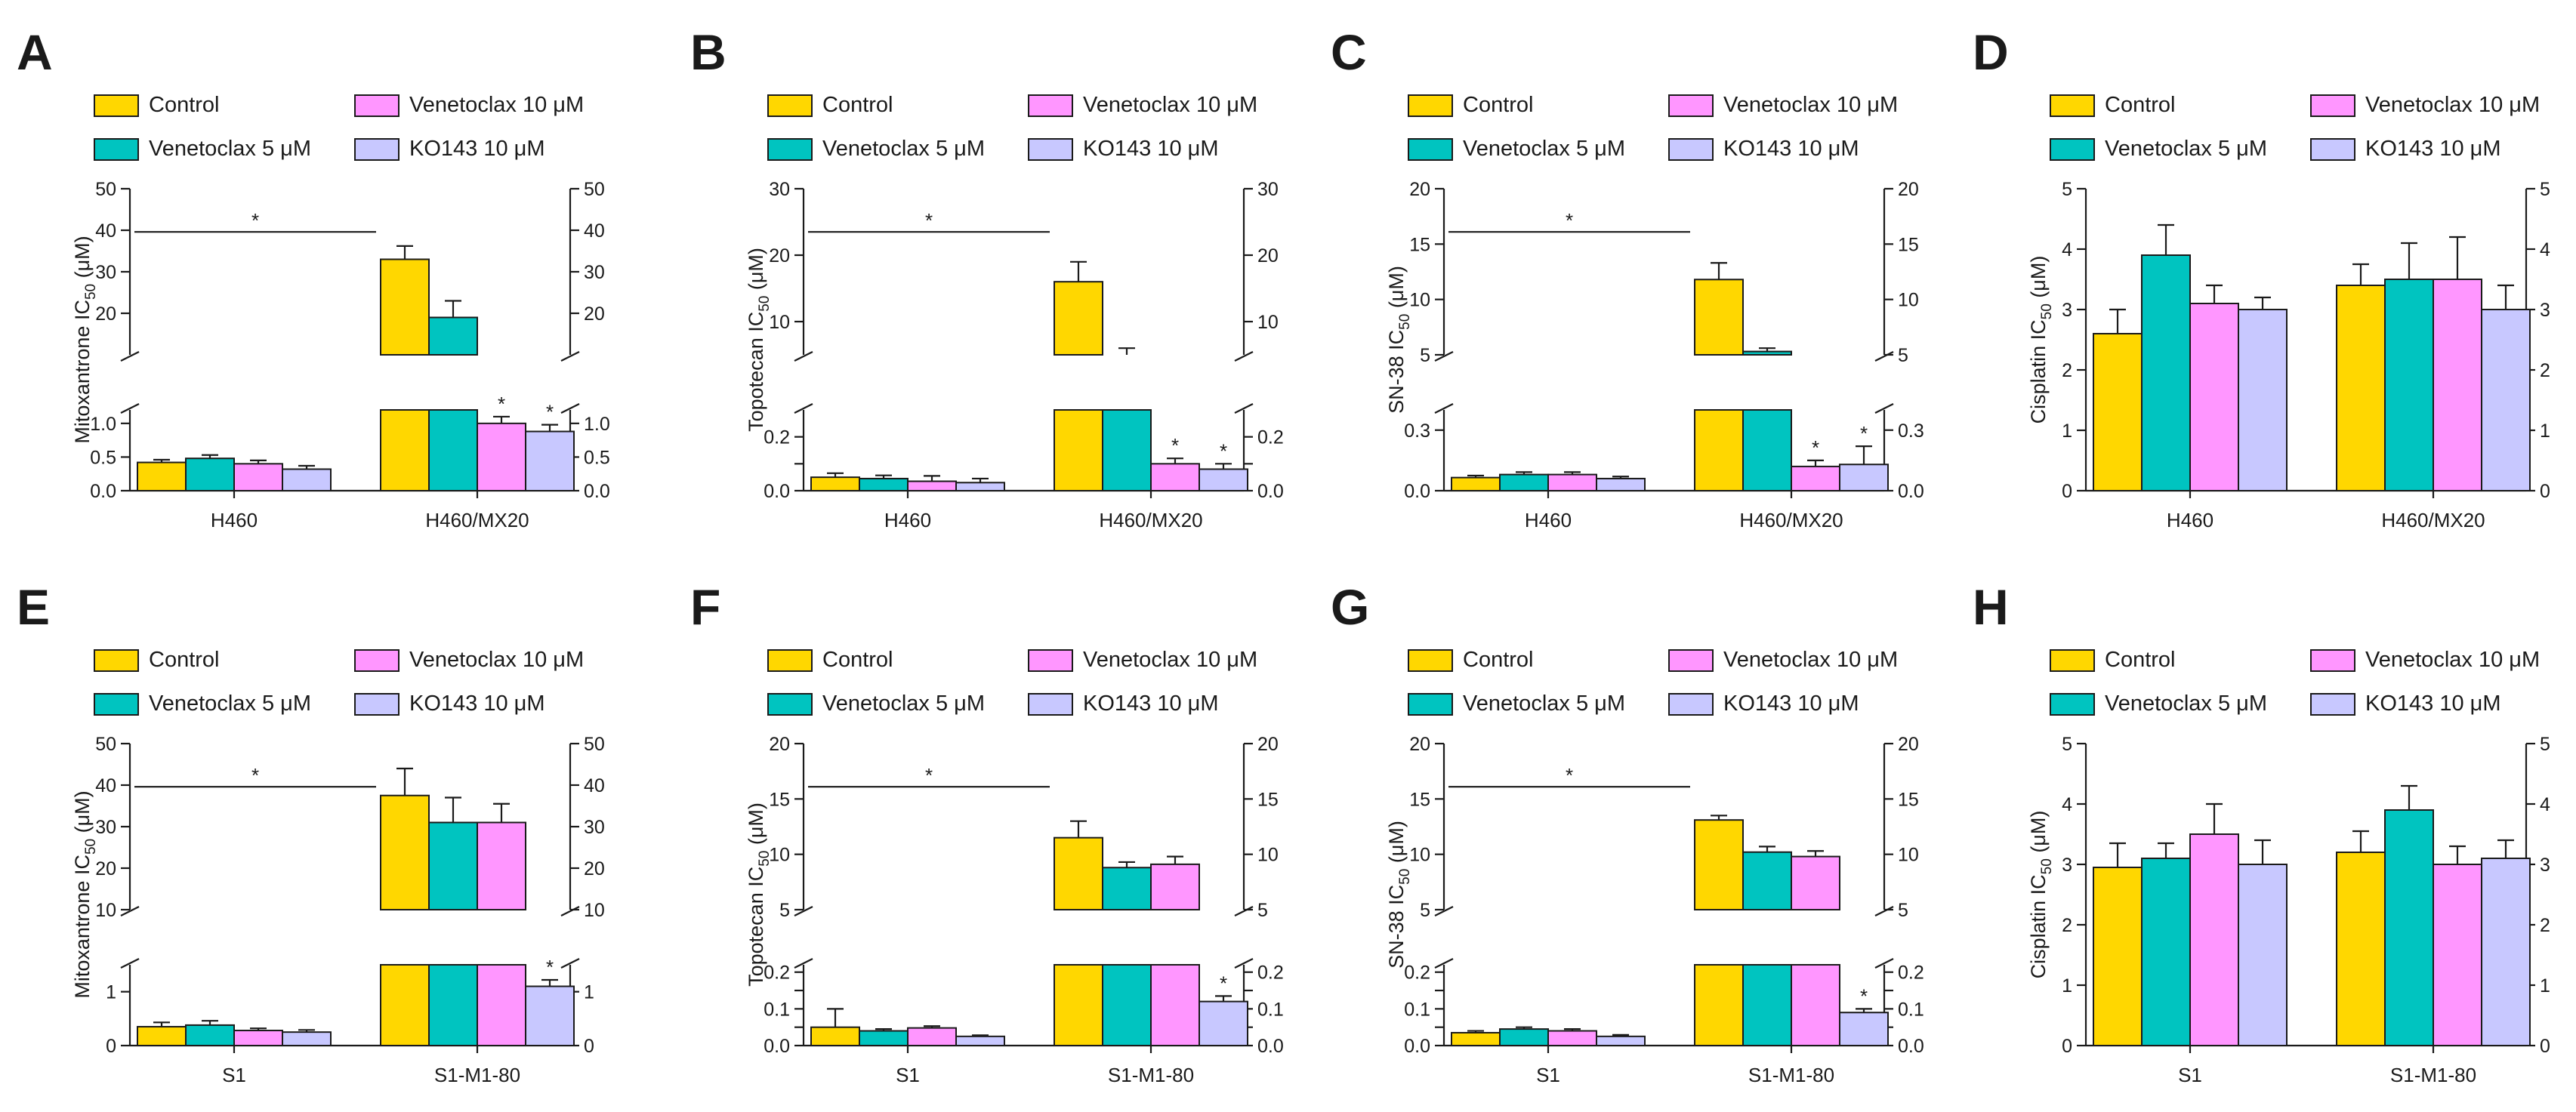 This screenshot has width=2576, height=1112. I want to click on x-tick-label: H460, so click(2190, 520).